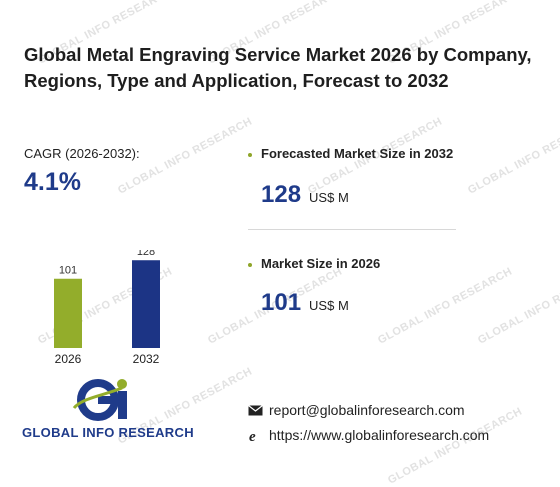 The width and height of the screenshot is (560, 487). What do you see at coordinates (305, 195) in the screenshot?
I see `forecast-size-value-group: 128 US$ M` at bounding box center [305, 195].